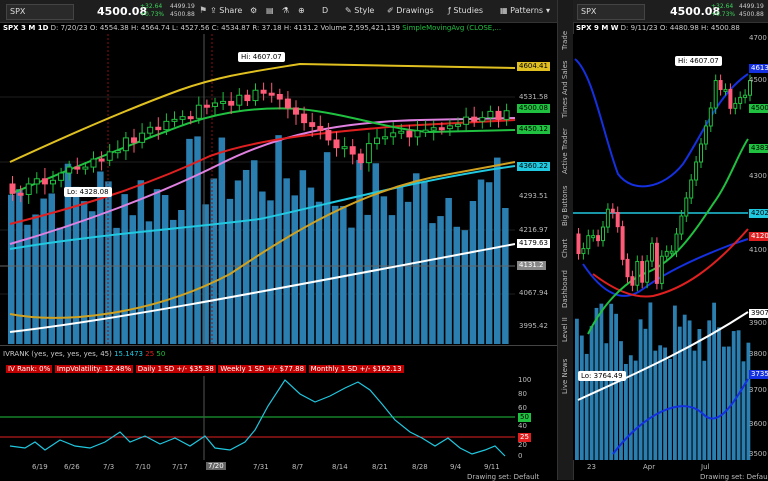 The height and width of the screenshot is (481, 768). Describe the element at coordinates (533, 326) in the screenshot. I see `price-tick: 3995.42` at that location.